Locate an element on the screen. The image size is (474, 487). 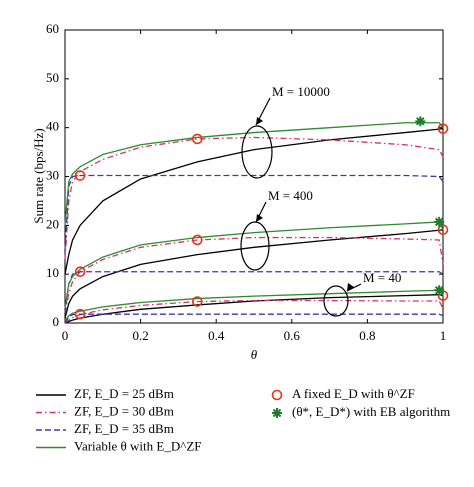
legend-label: Variable θ with E_D^ZF is located at coordinates (138, 445).